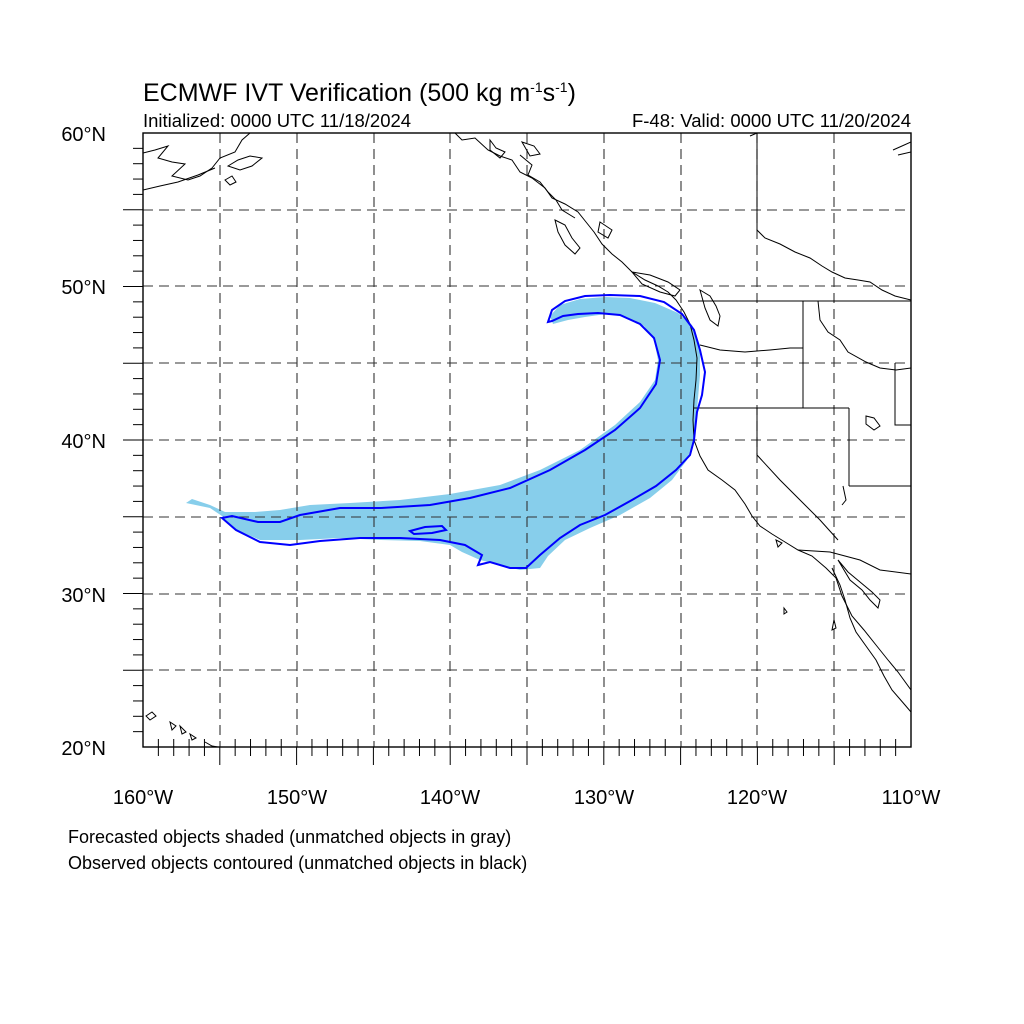 The height and width of the screenshot is (1024, 1024). I want to click on longitude-labels: 160°W 150°W 140°W 130°W 120°W 110°W, so click(527, 798).